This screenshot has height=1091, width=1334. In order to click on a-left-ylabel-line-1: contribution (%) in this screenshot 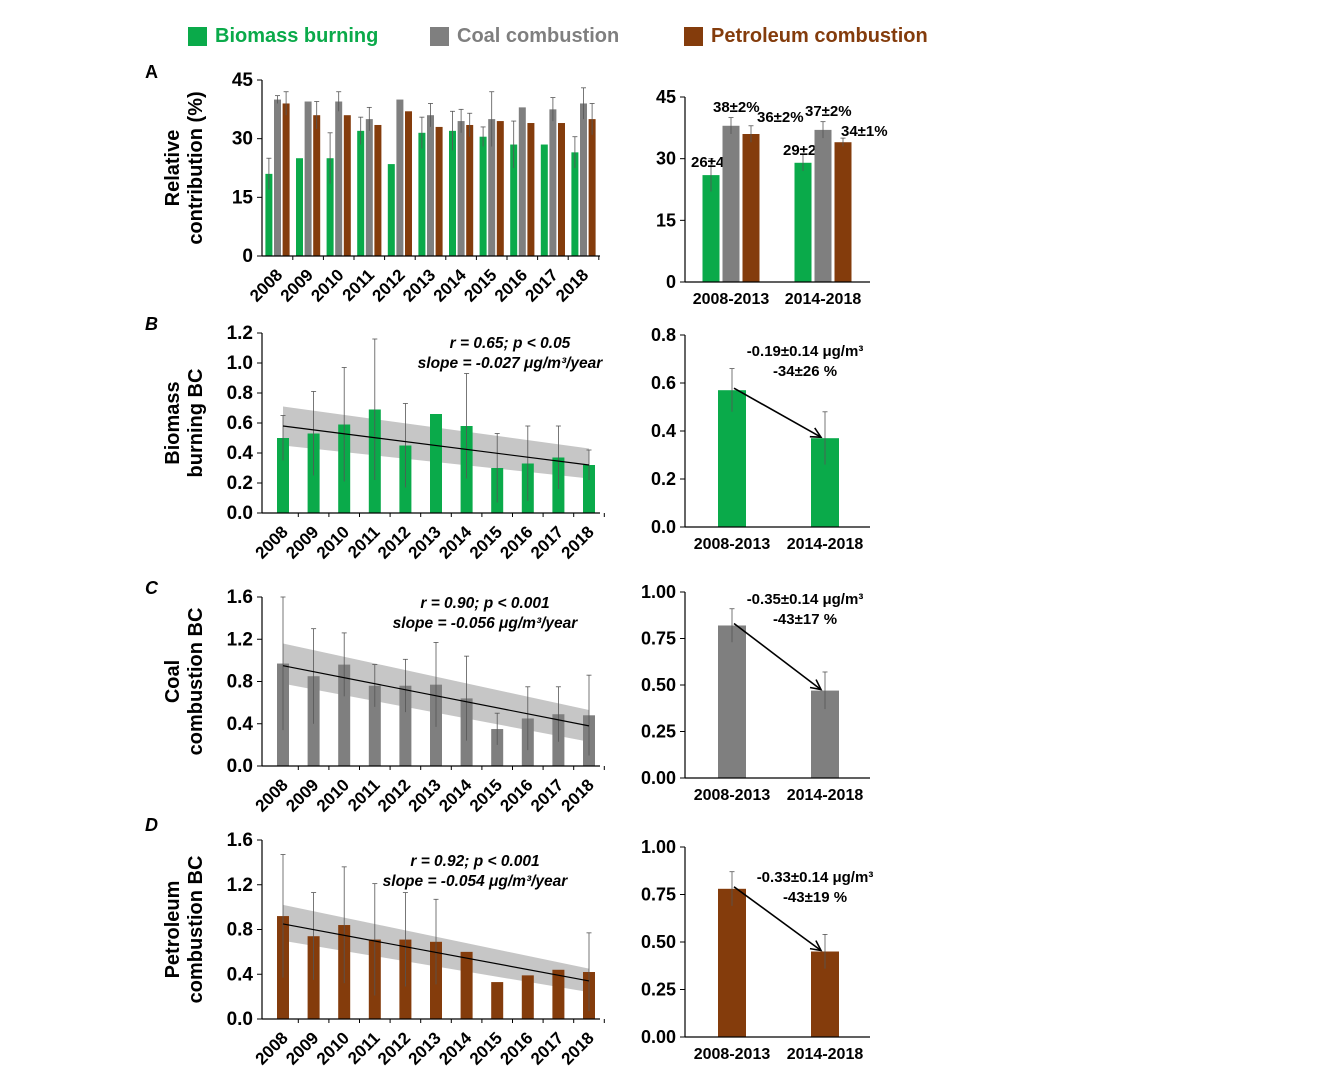, I will do `click(196, 167)`.